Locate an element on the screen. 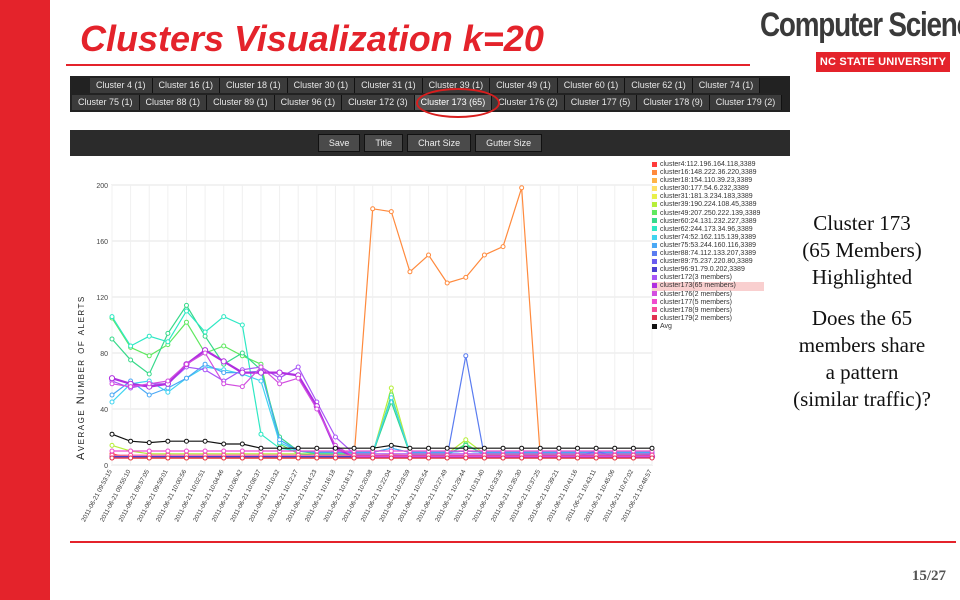 The height and width of the screenshot is (600, 960). cluster-tab: Cluster 4 (1) is located at coordinates (121, 85).